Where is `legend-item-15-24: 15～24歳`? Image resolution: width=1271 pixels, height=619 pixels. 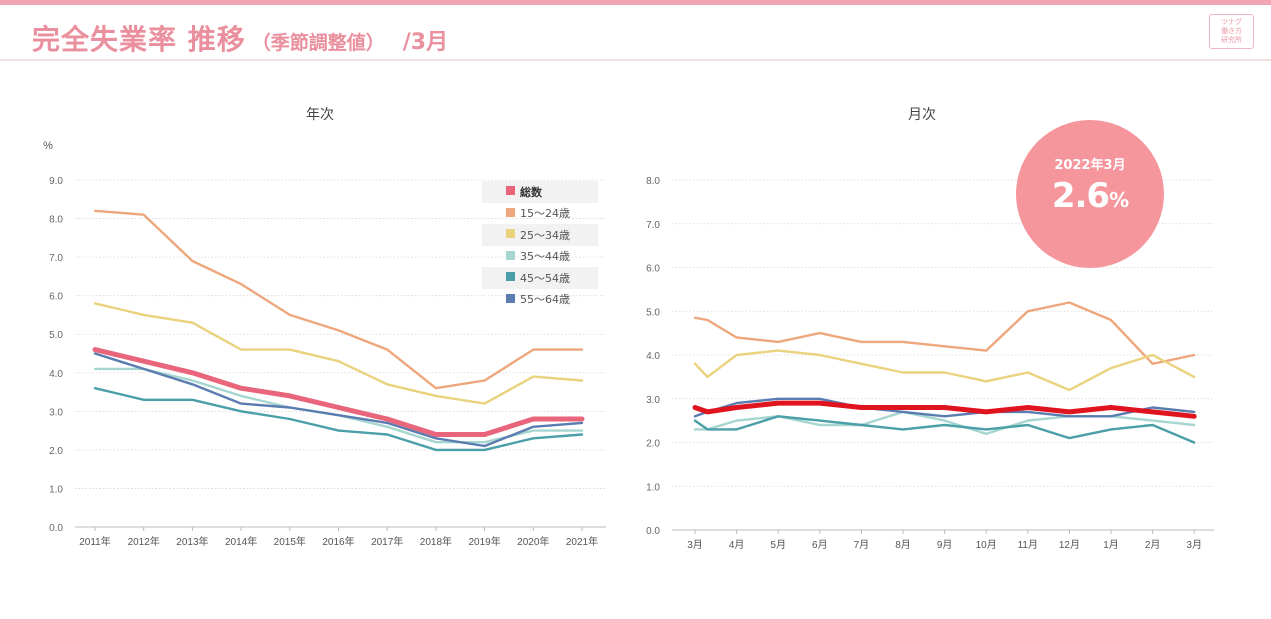 legend-item-15-24: 15～24歳 is located at coordinates (540, 214).